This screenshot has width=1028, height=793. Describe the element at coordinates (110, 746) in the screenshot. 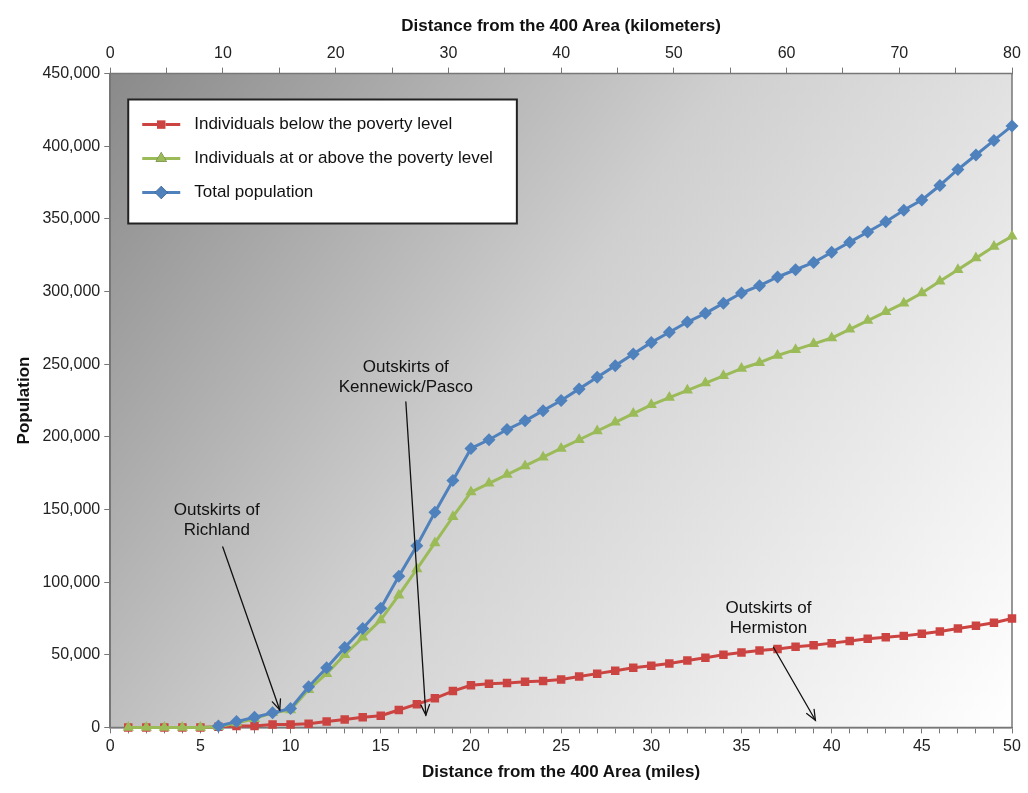

I see `x-tick-label: 0` at that location.